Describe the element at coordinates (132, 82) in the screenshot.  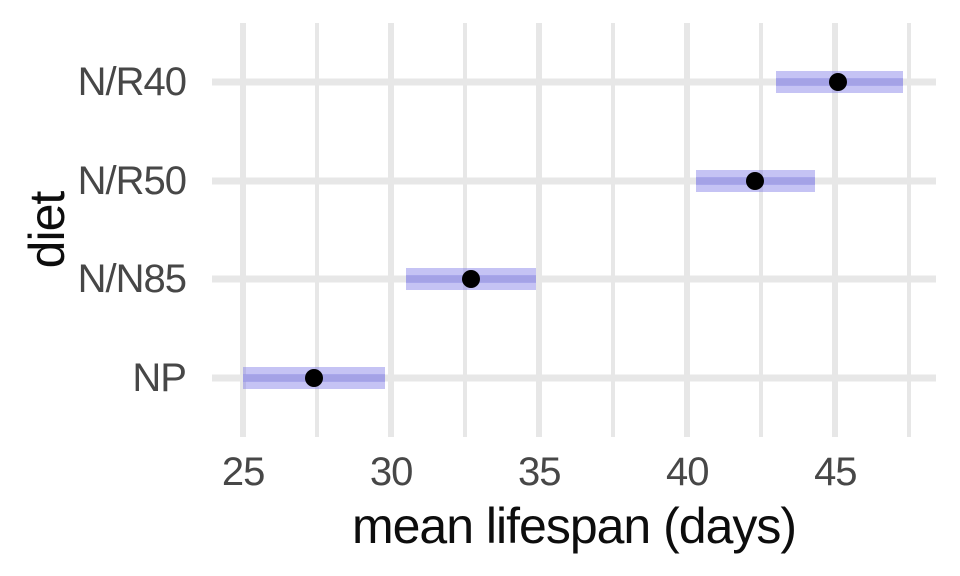
I see `y-axis-category-label: N/R40` at that location.